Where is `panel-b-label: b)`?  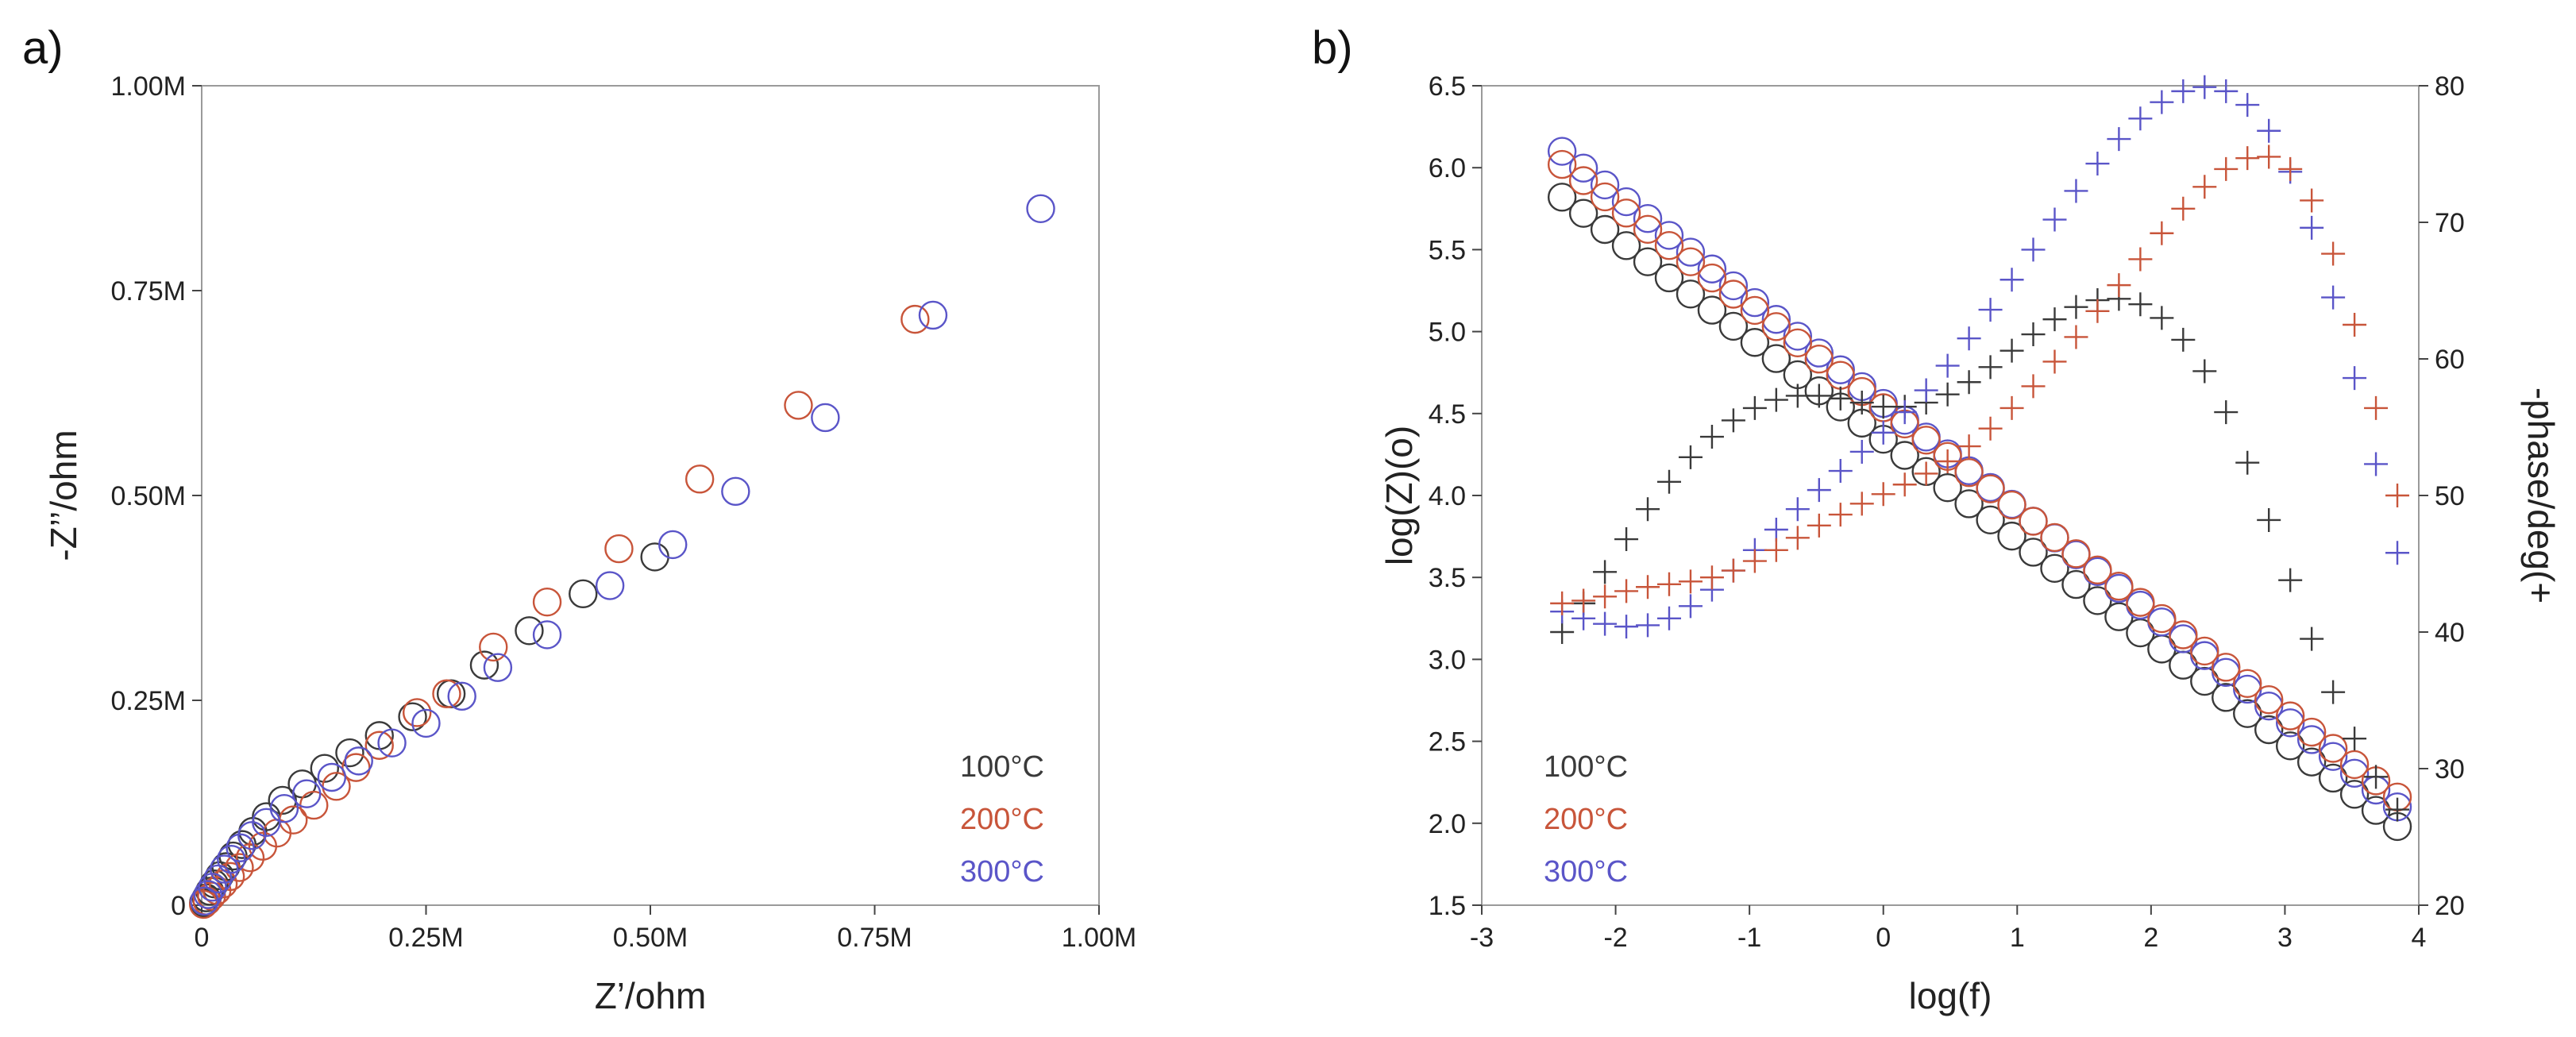
panel-b-label: b) is located at coordinates (1332, 48).